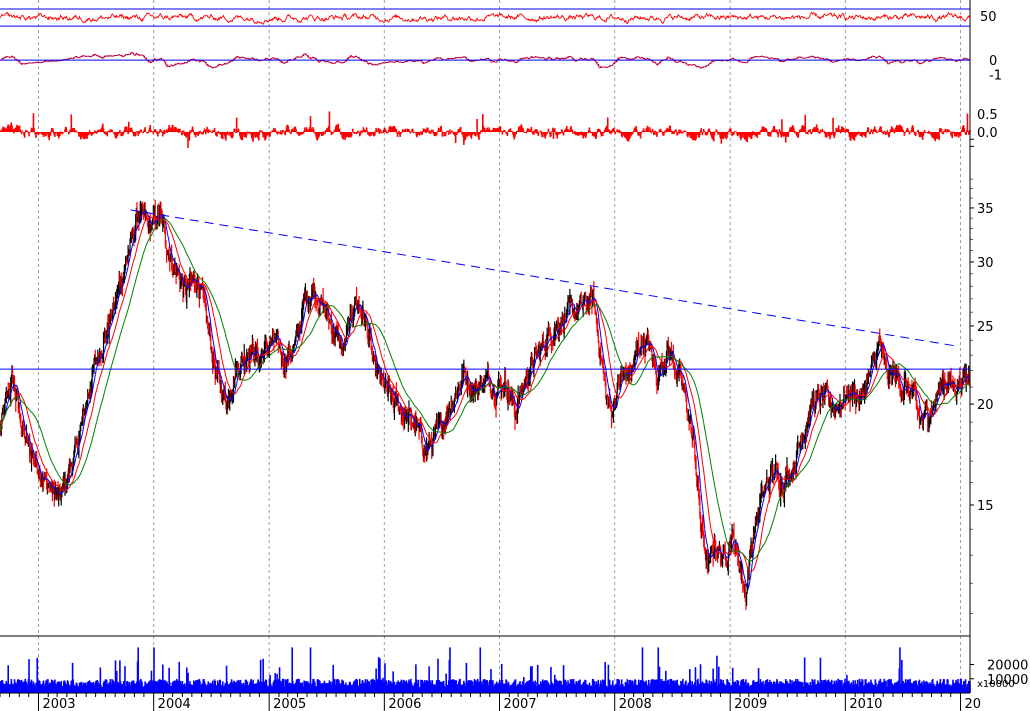 This screenshot has height=711, width=1030. What do you see at coordinates (985, 263) in the screenshot?
I see `price-tick-label-3: 30` at bounding box center [985, 263].